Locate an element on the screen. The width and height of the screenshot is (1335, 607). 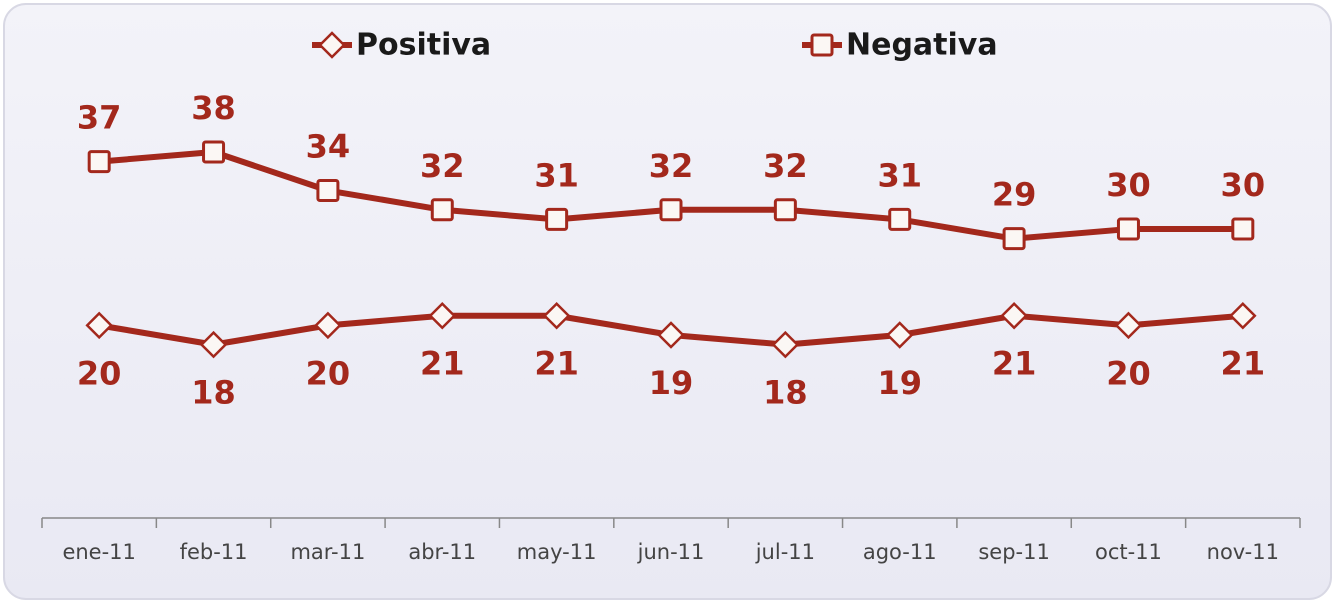
data-label: 29 is located at coordinates (1014, 195).